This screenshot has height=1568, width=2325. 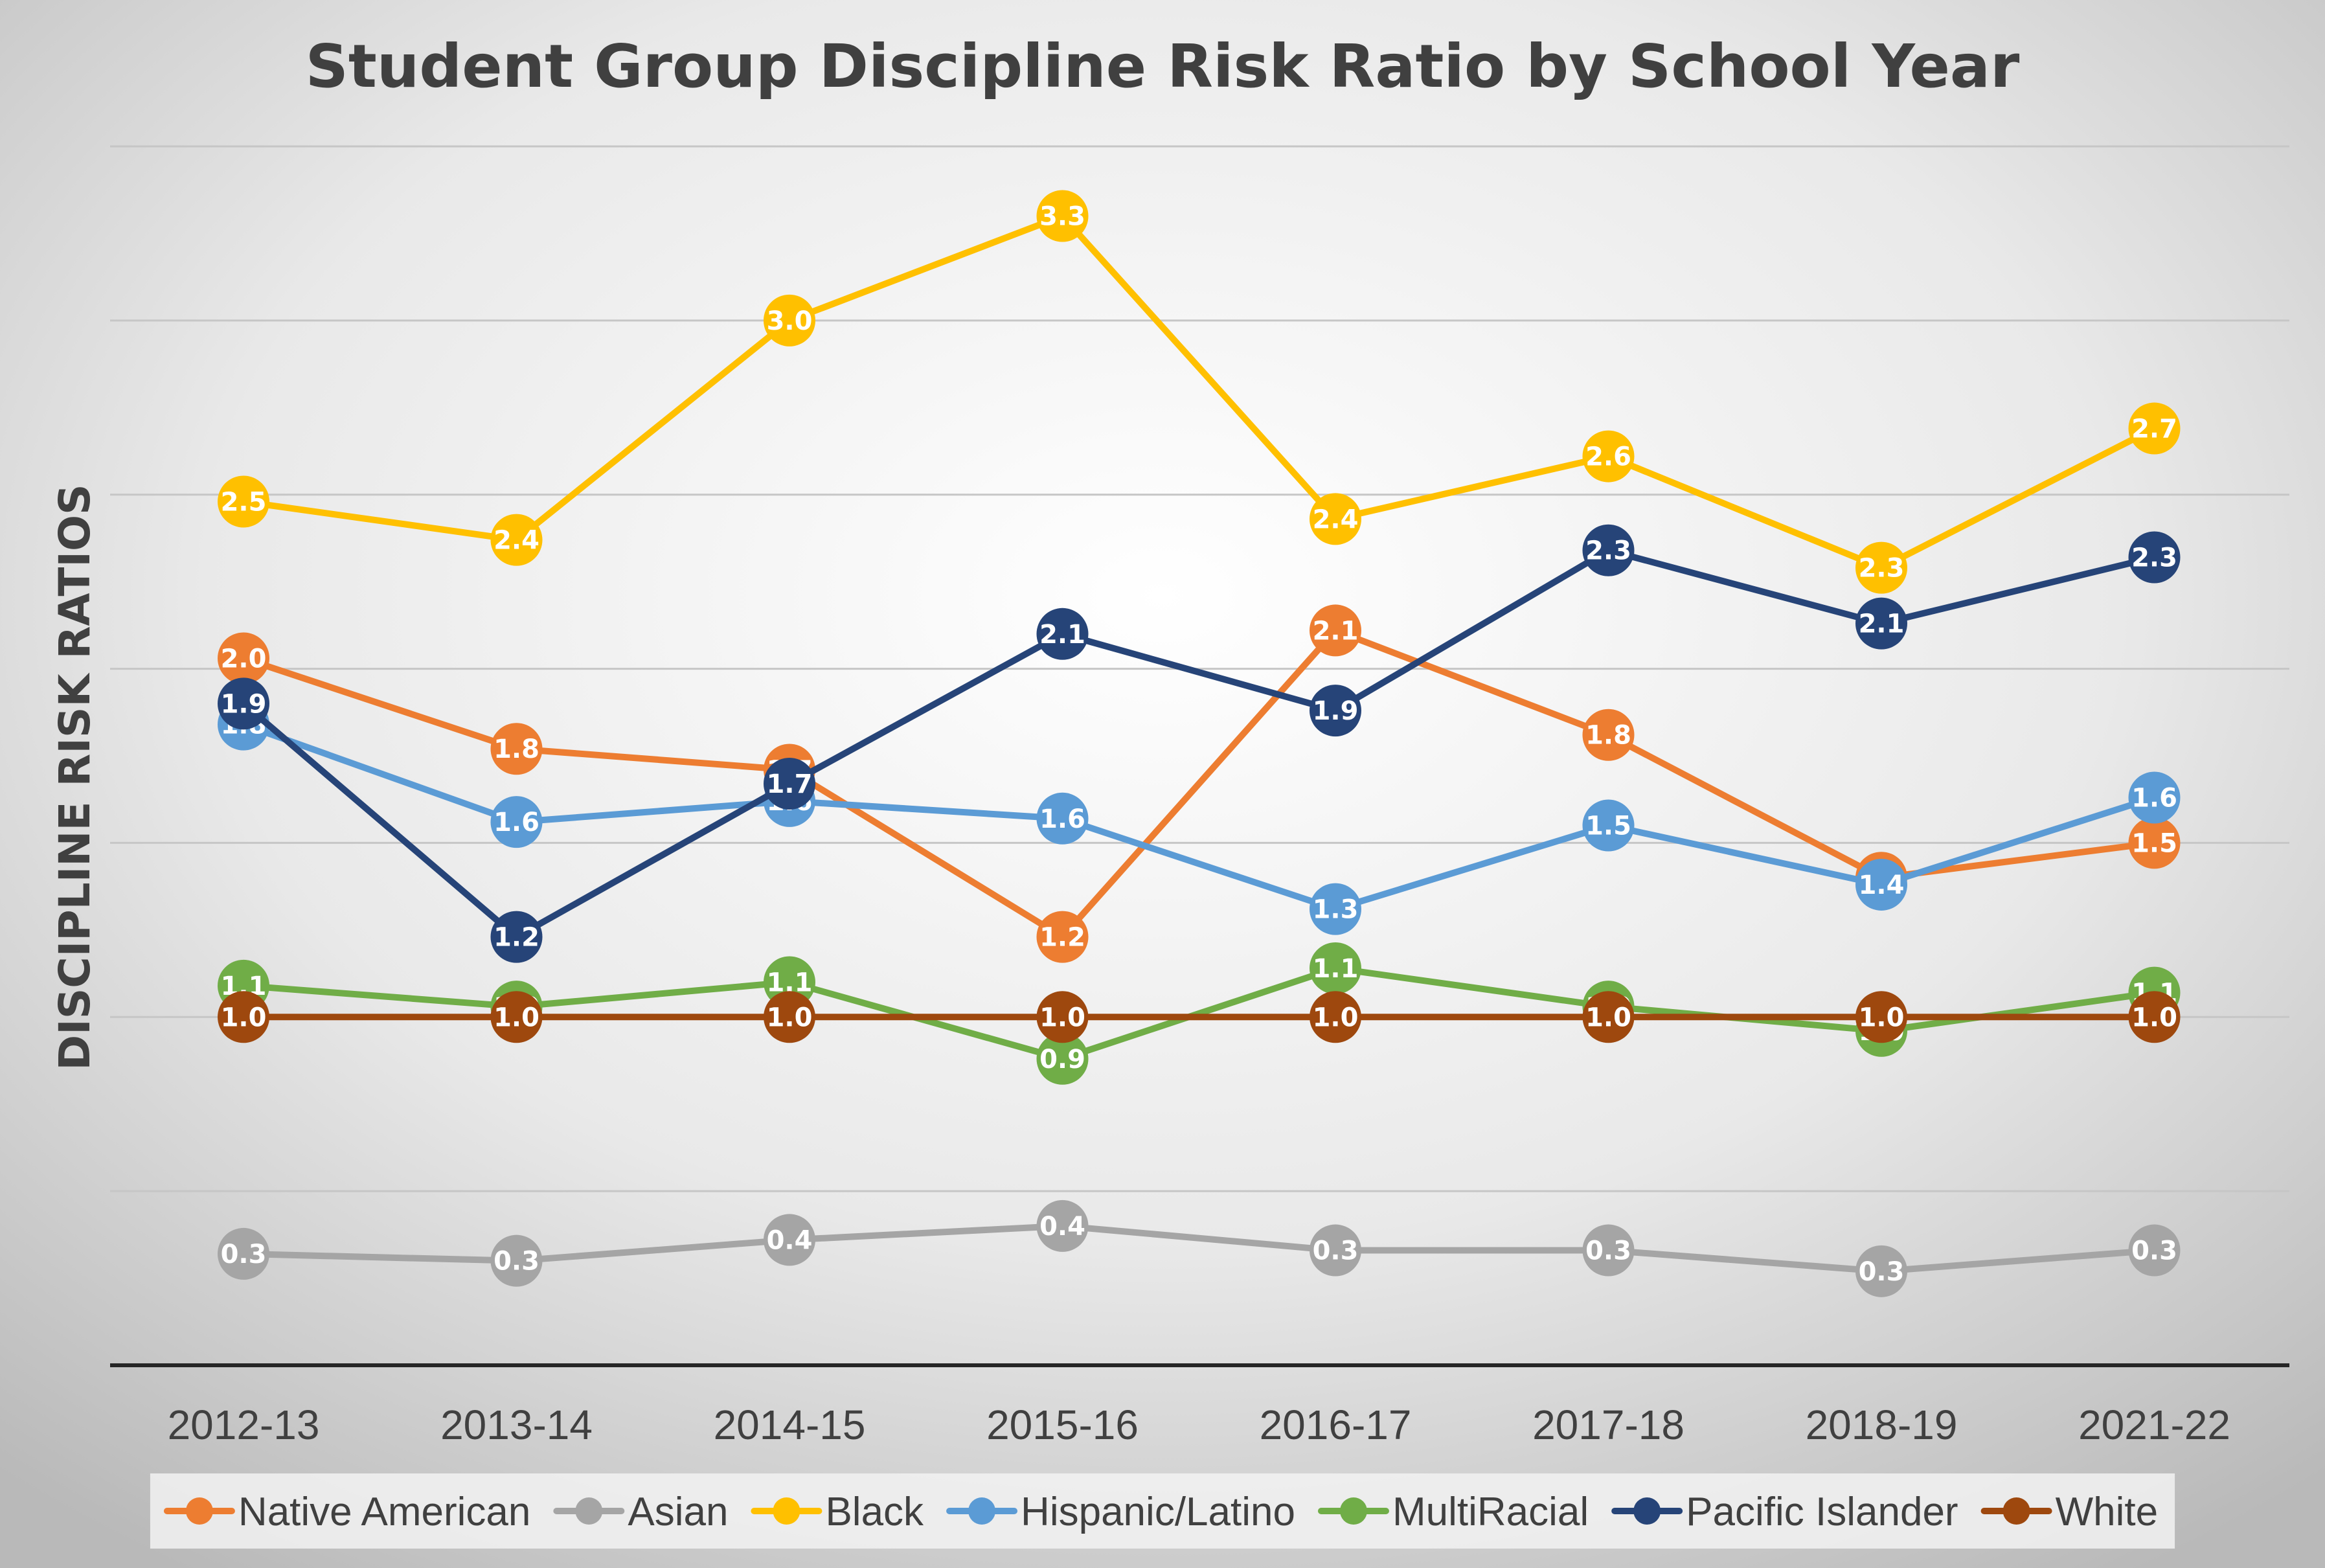 I want to click on x-tick-label: 2015-16, so click(x=1062, y=1425).